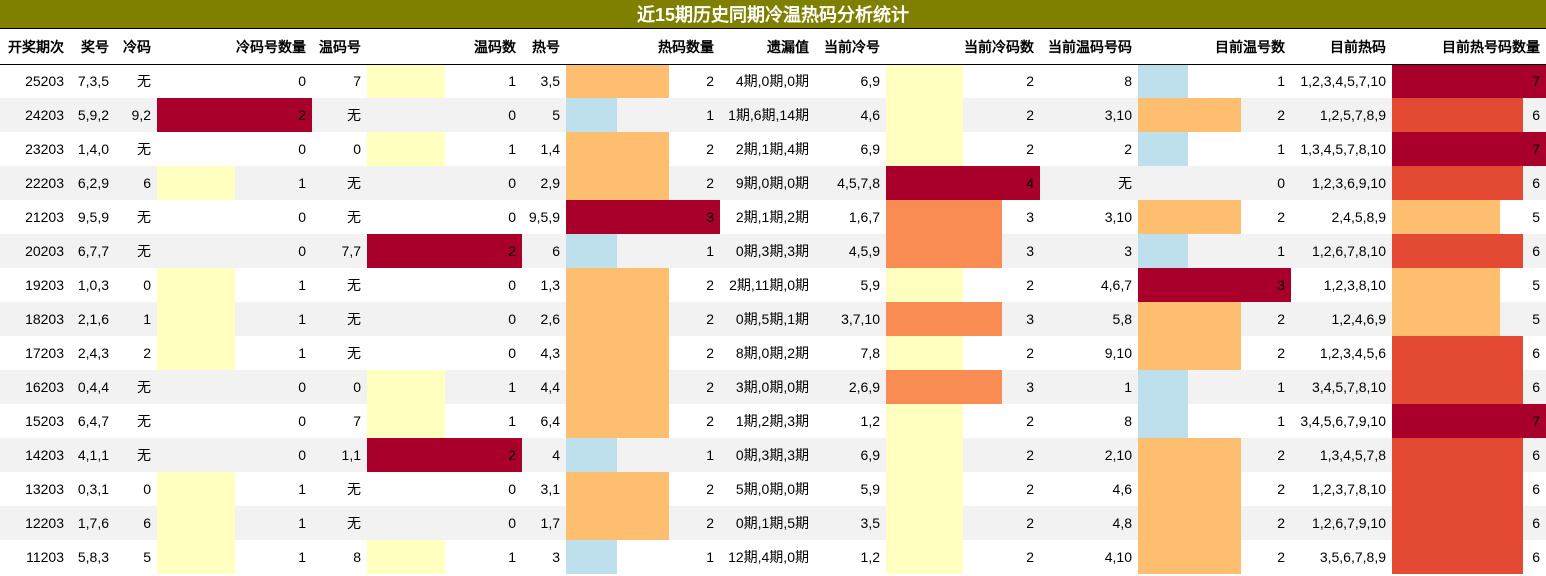 The image size is (1546, 576). I want to click on cur-warm-count-cell: 1, so click(1214, 421).